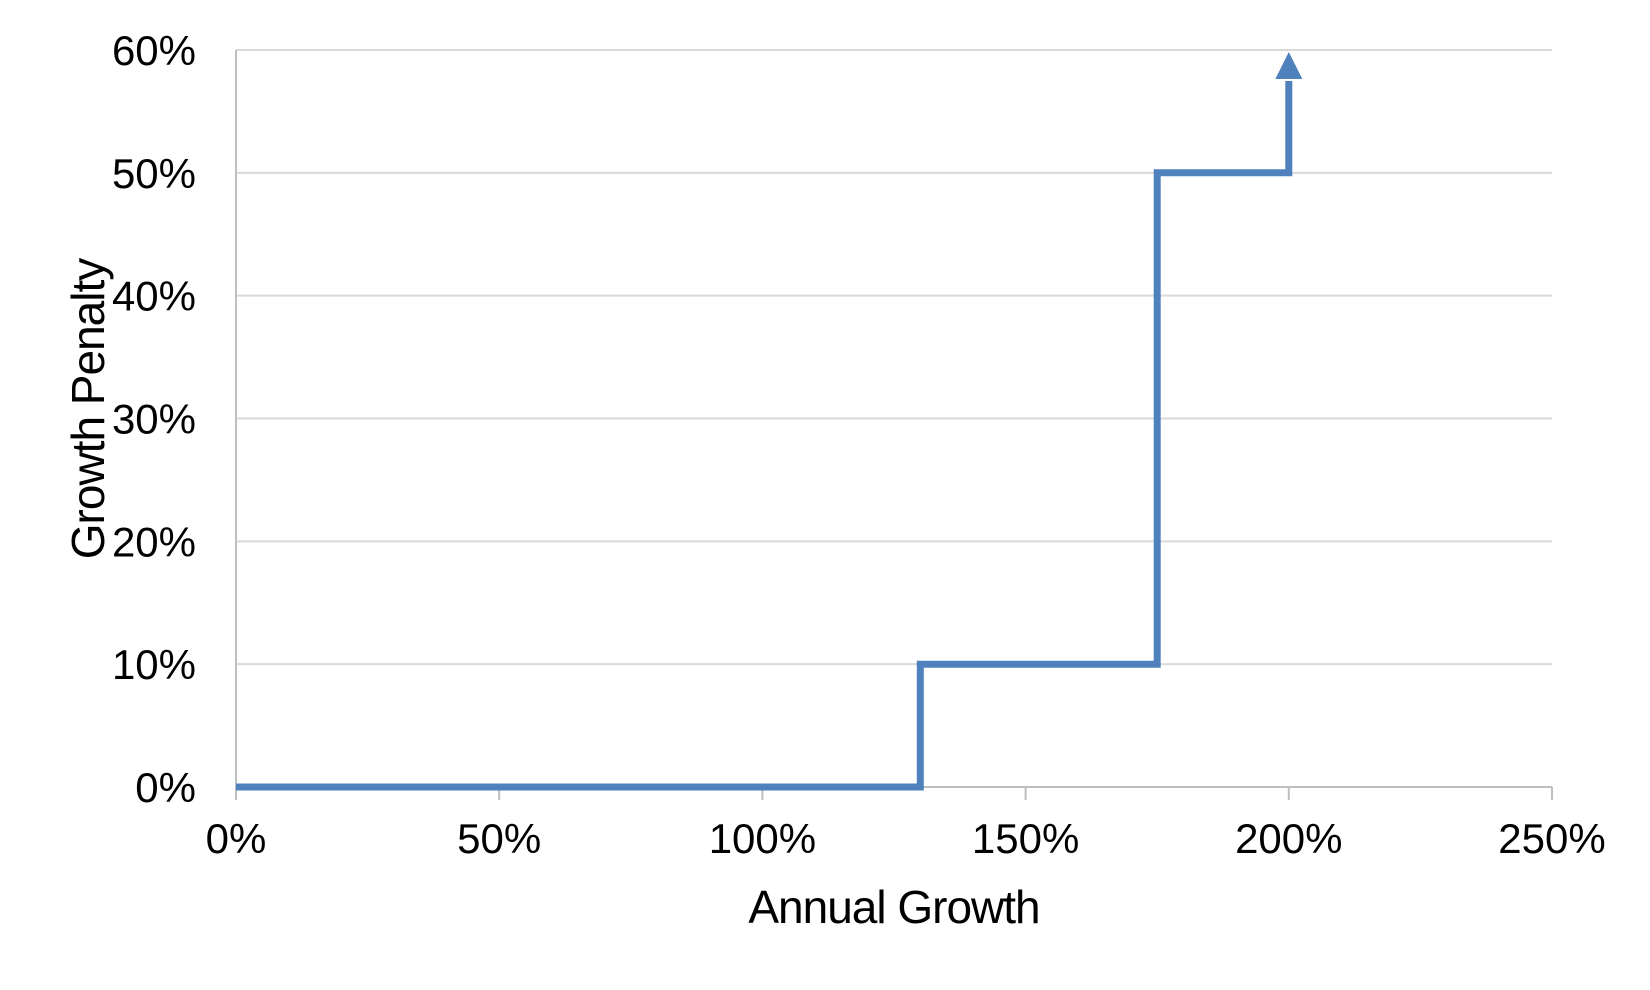 Image resolution: width=1650 pixels, height=990 pixels. Describe the element at coordinates (154, 50) in the screenshot. I see `y-tick-label: 60%` at that location.